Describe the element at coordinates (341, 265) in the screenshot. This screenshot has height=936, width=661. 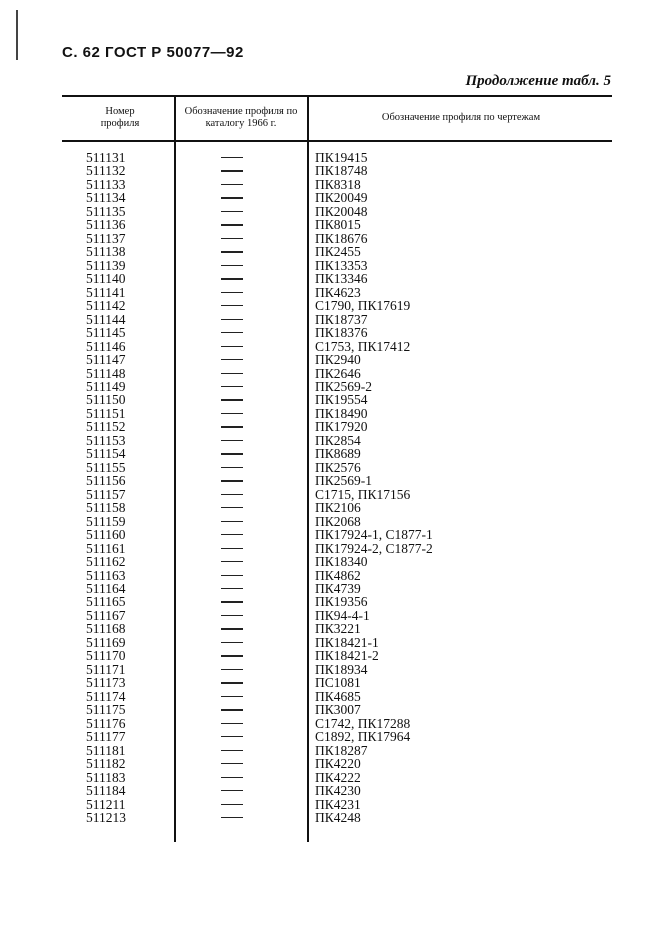
I see `drawing-designation: ПК13353` at that location.